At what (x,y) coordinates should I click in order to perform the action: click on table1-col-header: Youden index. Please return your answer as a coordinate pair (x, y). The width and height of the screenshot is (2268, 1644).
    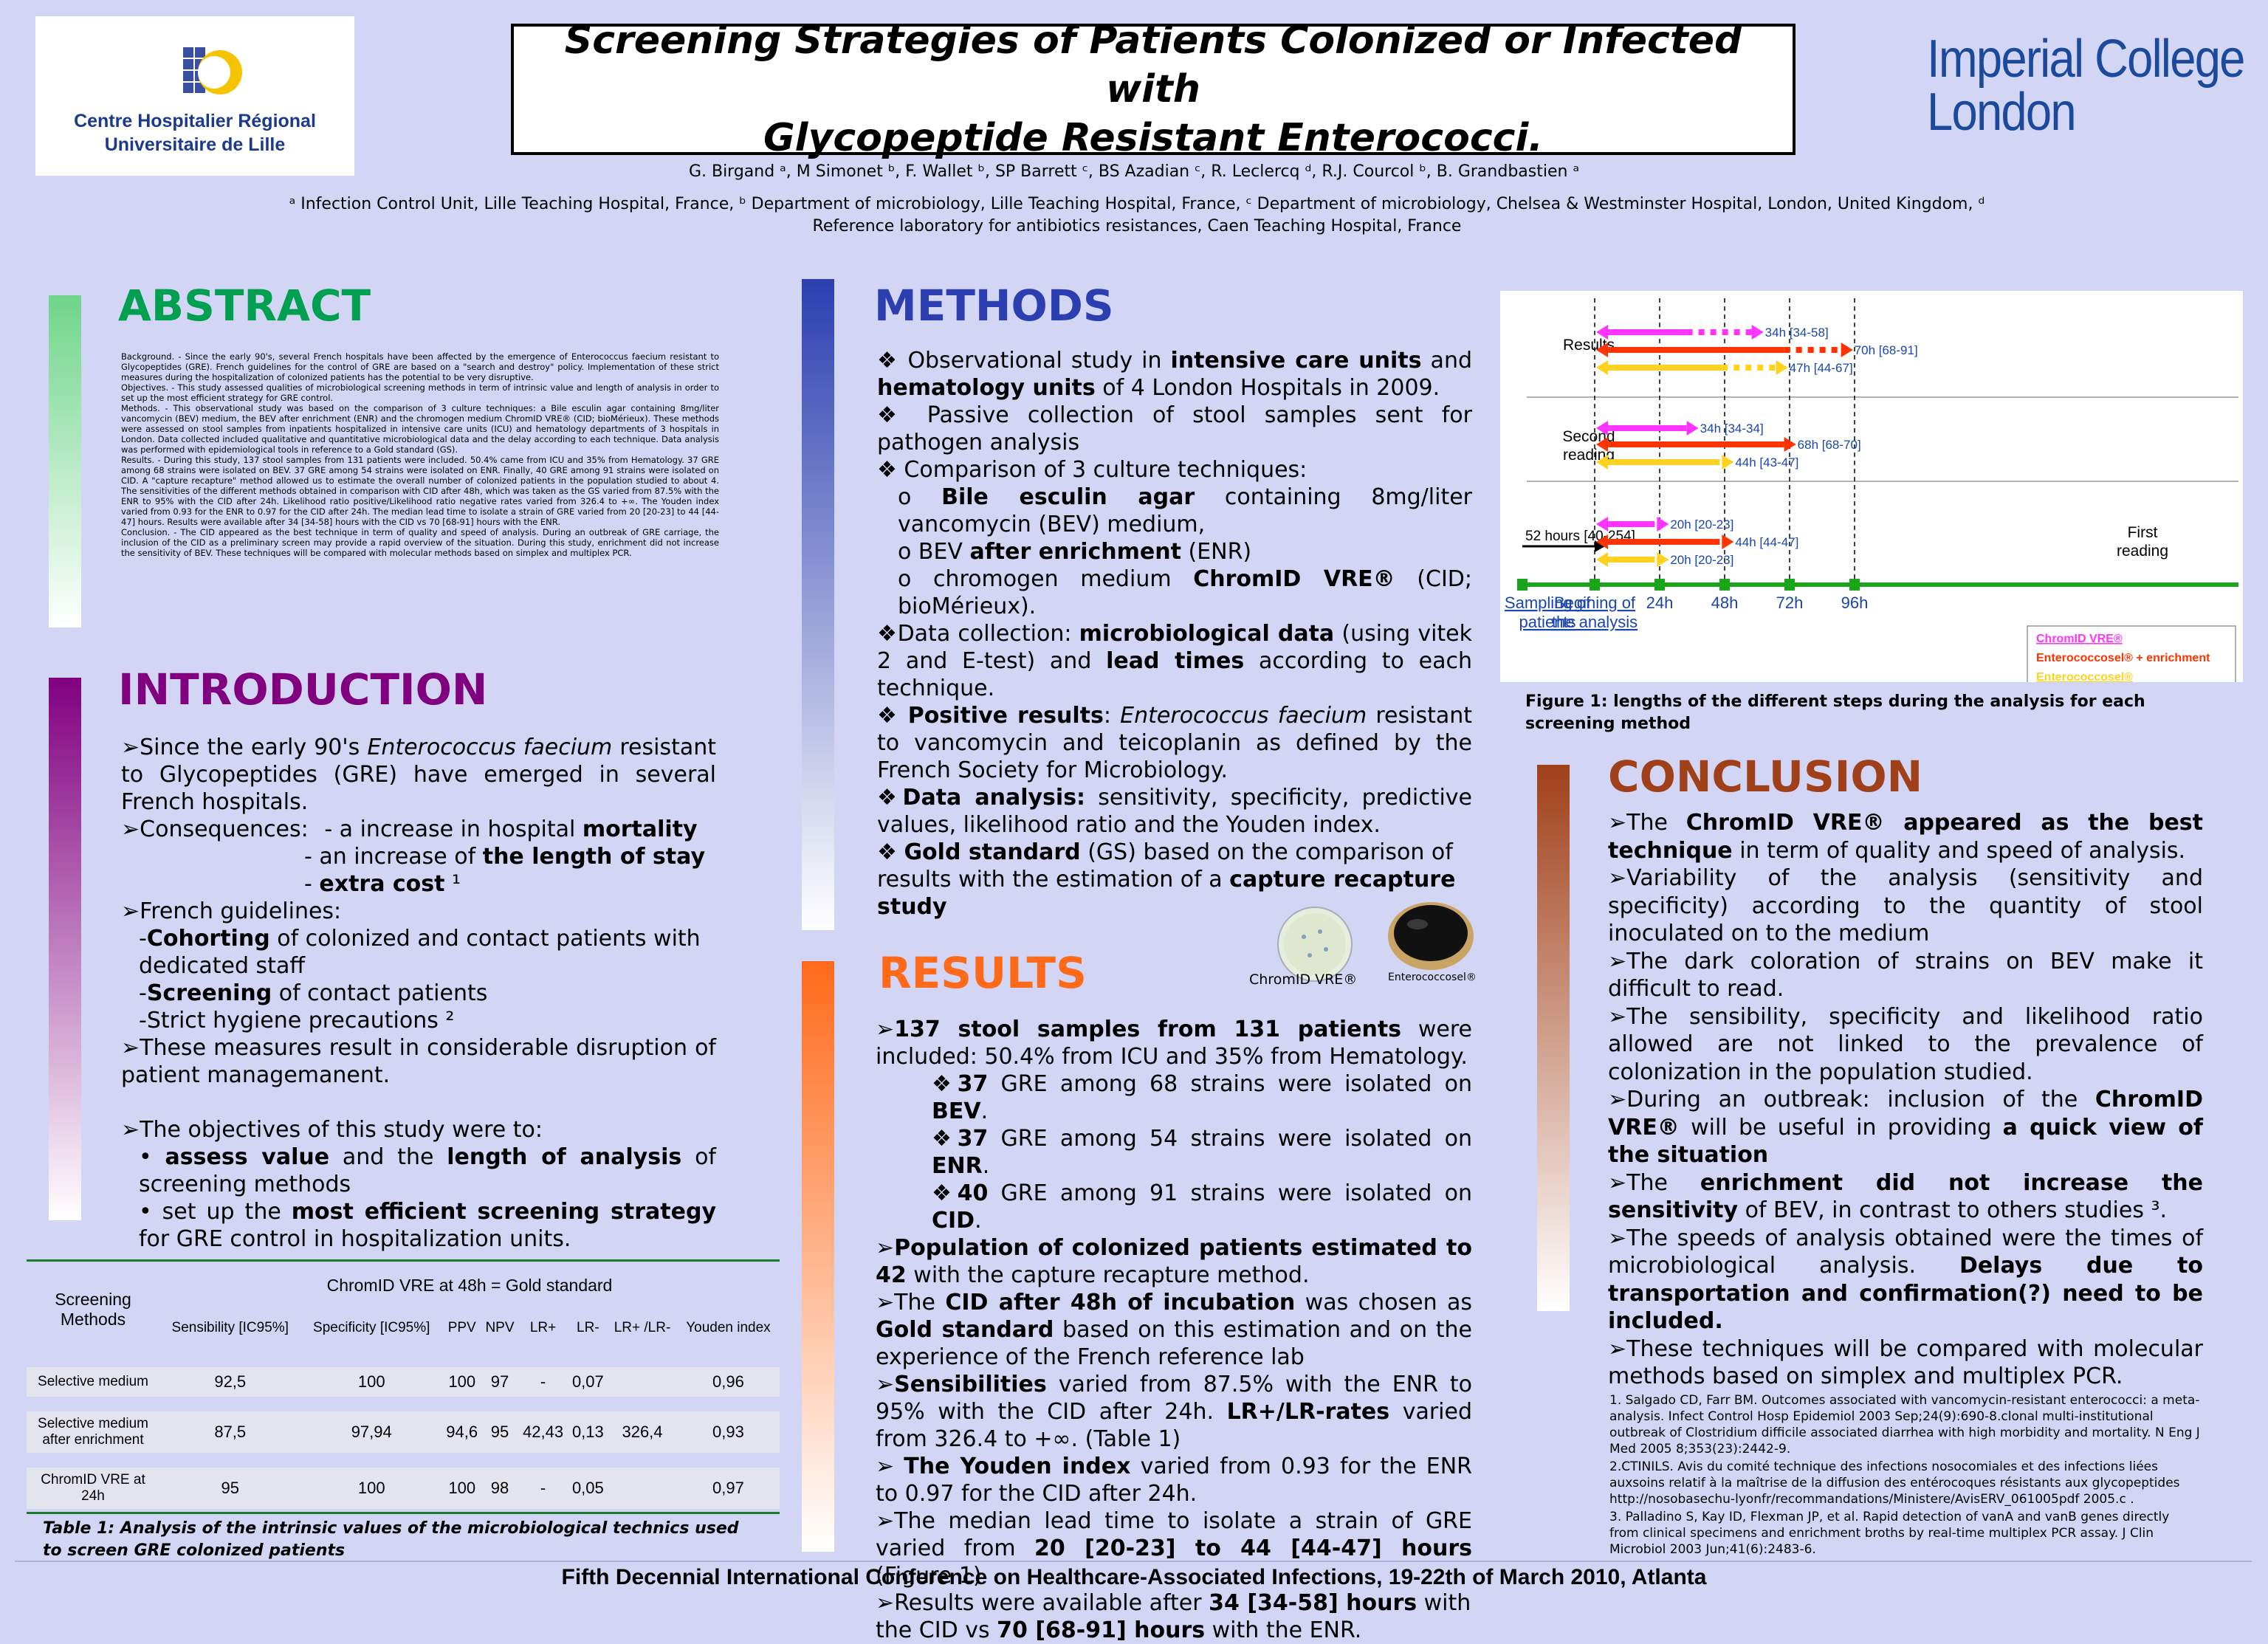
    Looking at the image, I should click on (728, 1327).